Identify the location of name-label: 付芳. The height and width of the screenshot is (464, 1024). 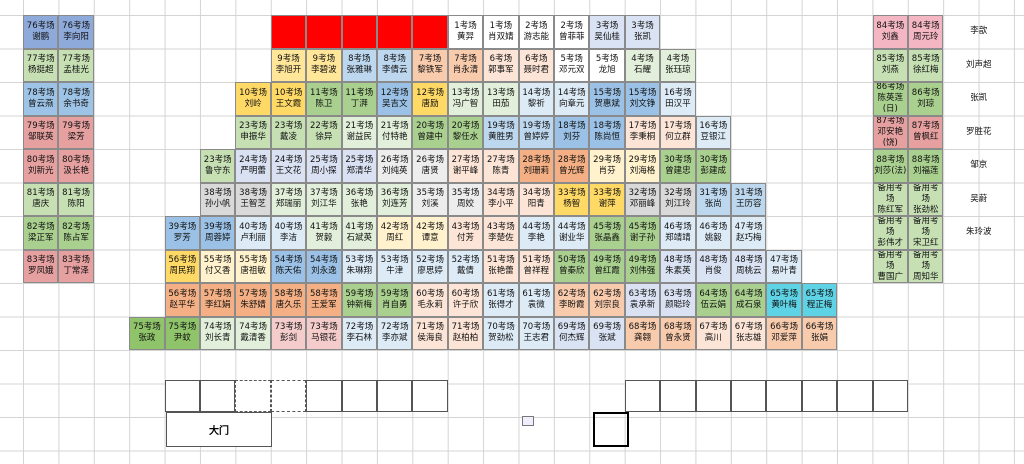
(465, 237).